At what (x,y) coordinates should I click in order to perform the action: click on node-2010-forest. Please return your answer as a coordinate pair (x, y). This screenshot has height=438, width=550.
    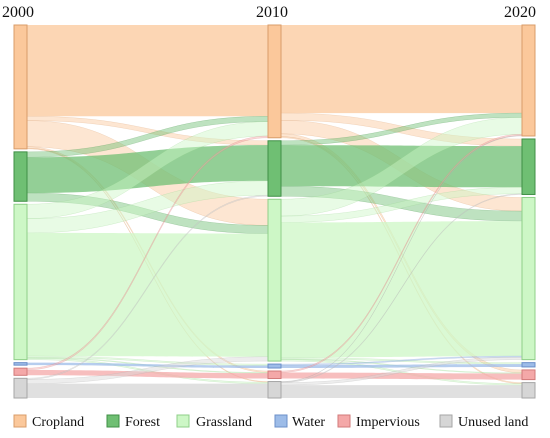
    Looking at the image, I should click on (274, 168).